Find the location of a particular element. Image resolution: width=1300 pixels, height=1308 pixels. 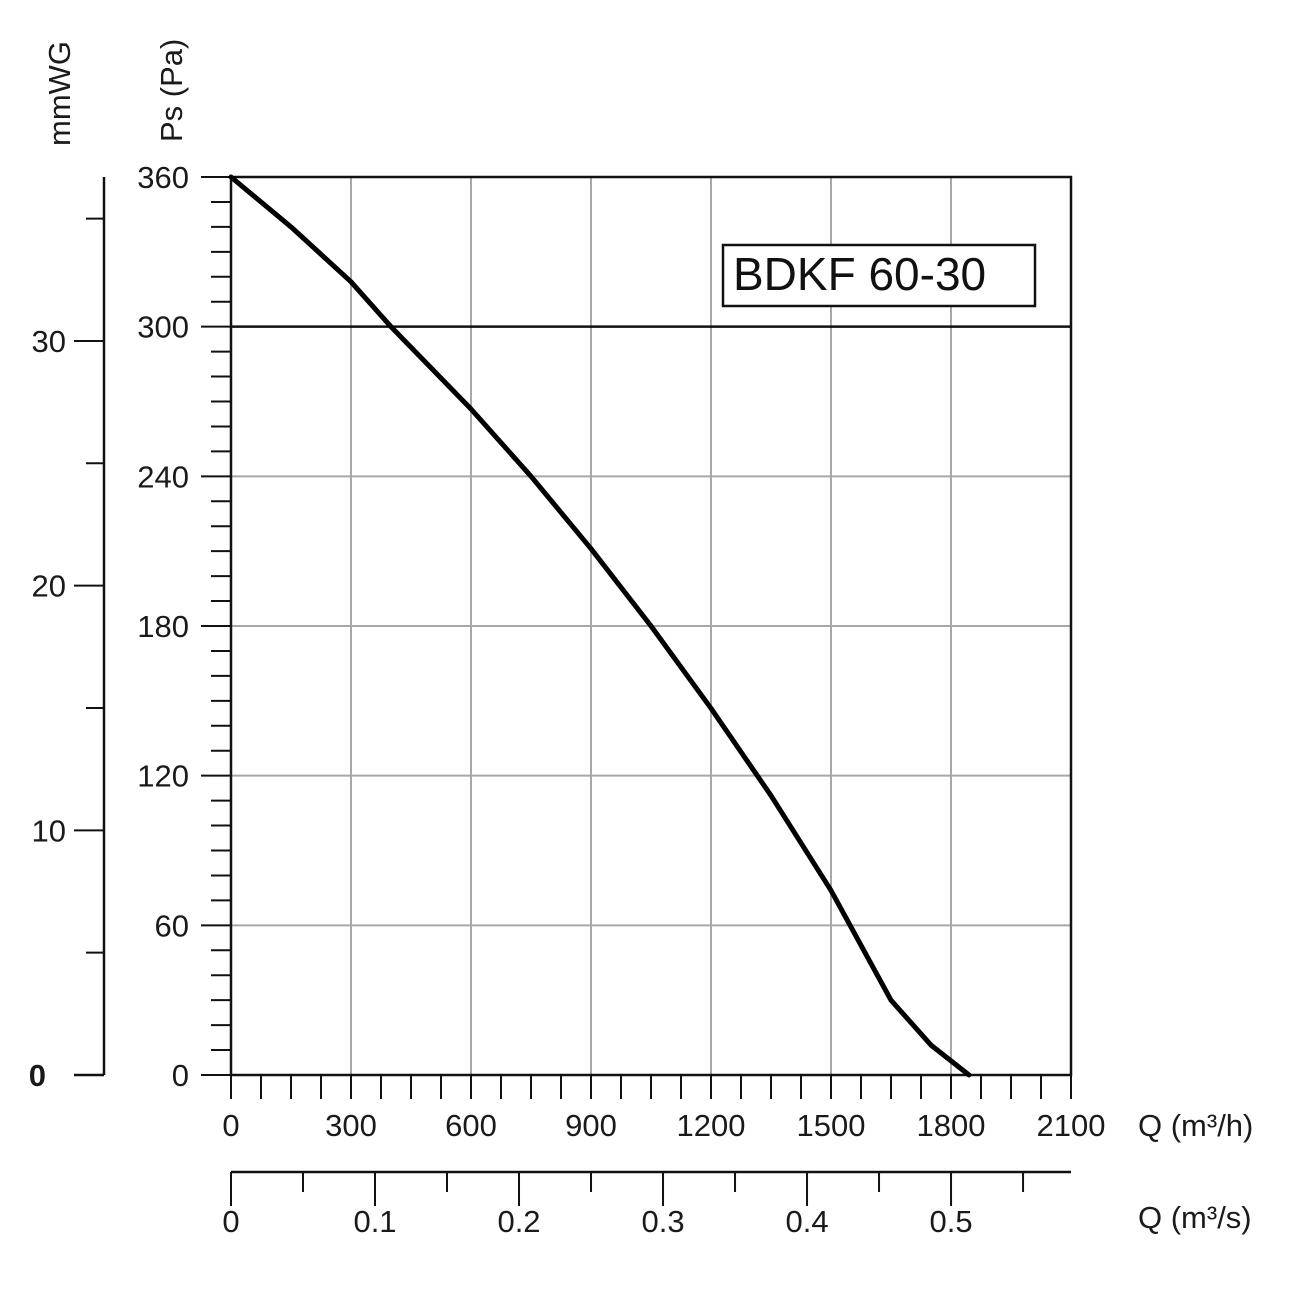

y-tick-label: 300 is located at coordinates (163, 327).